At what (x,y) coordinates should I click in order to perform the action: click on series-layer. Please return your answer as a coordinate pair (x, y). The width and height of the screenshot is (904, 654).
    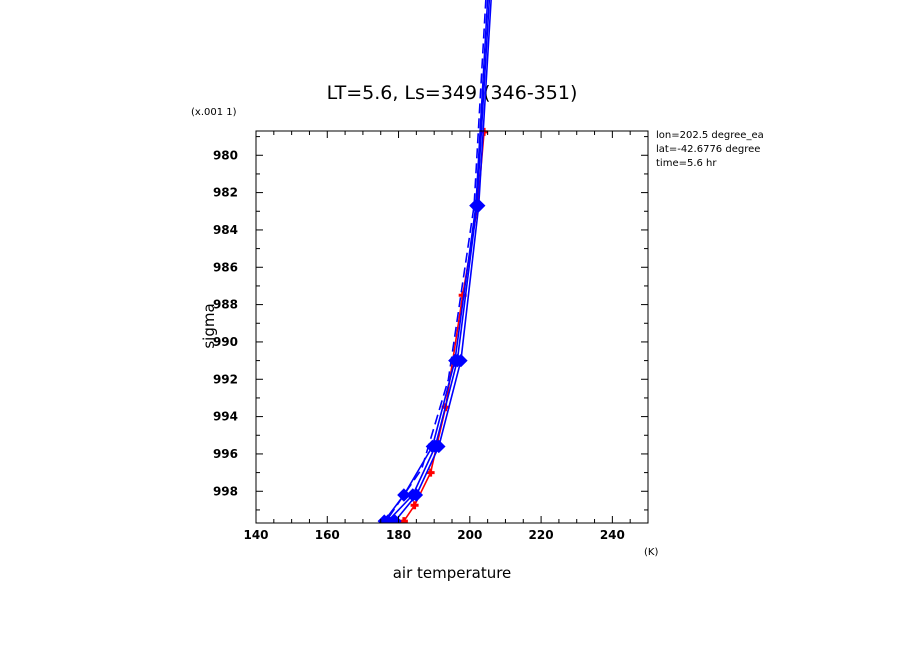
    Looking at the image, I should click on (434, 261).